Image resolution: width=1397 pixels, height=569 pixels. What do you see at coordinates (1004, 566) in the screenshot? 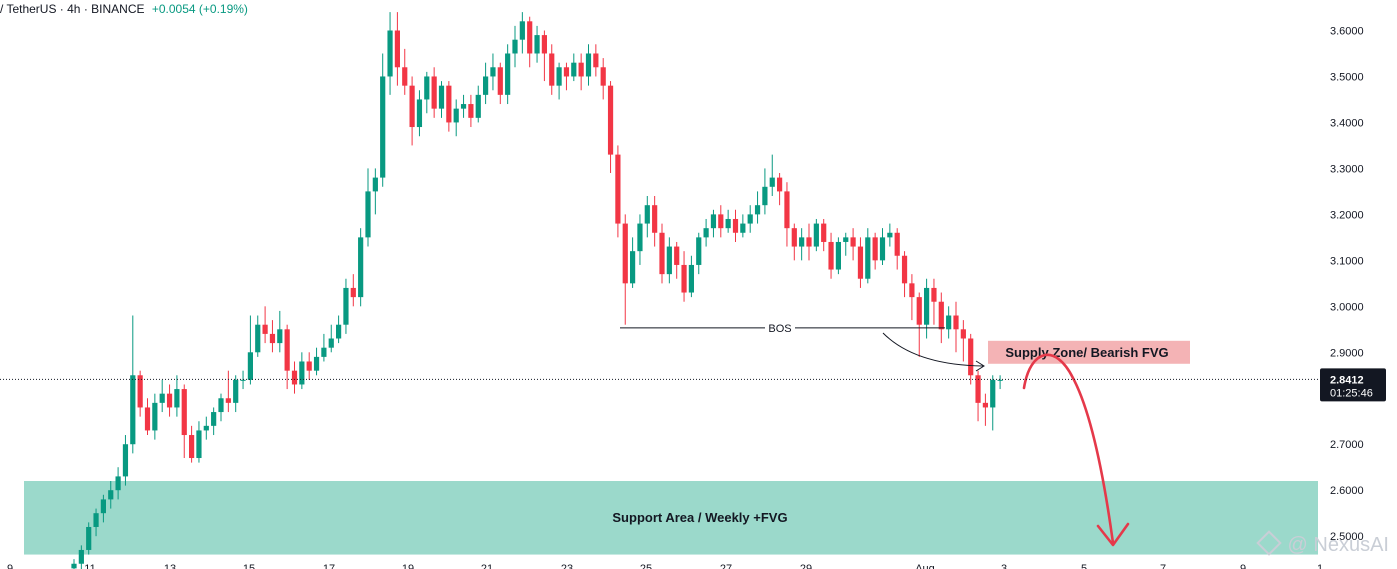
I see `x-tick-label: 3` at bounding box center [1004, 566].